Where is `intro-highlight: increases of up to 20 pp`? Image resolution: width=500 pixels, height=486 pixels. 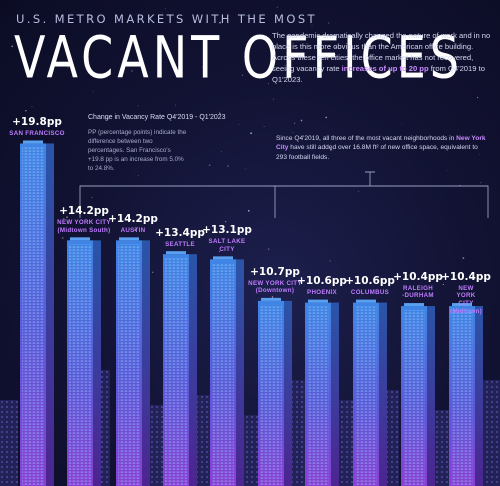 intro-highlight: increases of up to 20 pp is located at coordinates (385, 68).